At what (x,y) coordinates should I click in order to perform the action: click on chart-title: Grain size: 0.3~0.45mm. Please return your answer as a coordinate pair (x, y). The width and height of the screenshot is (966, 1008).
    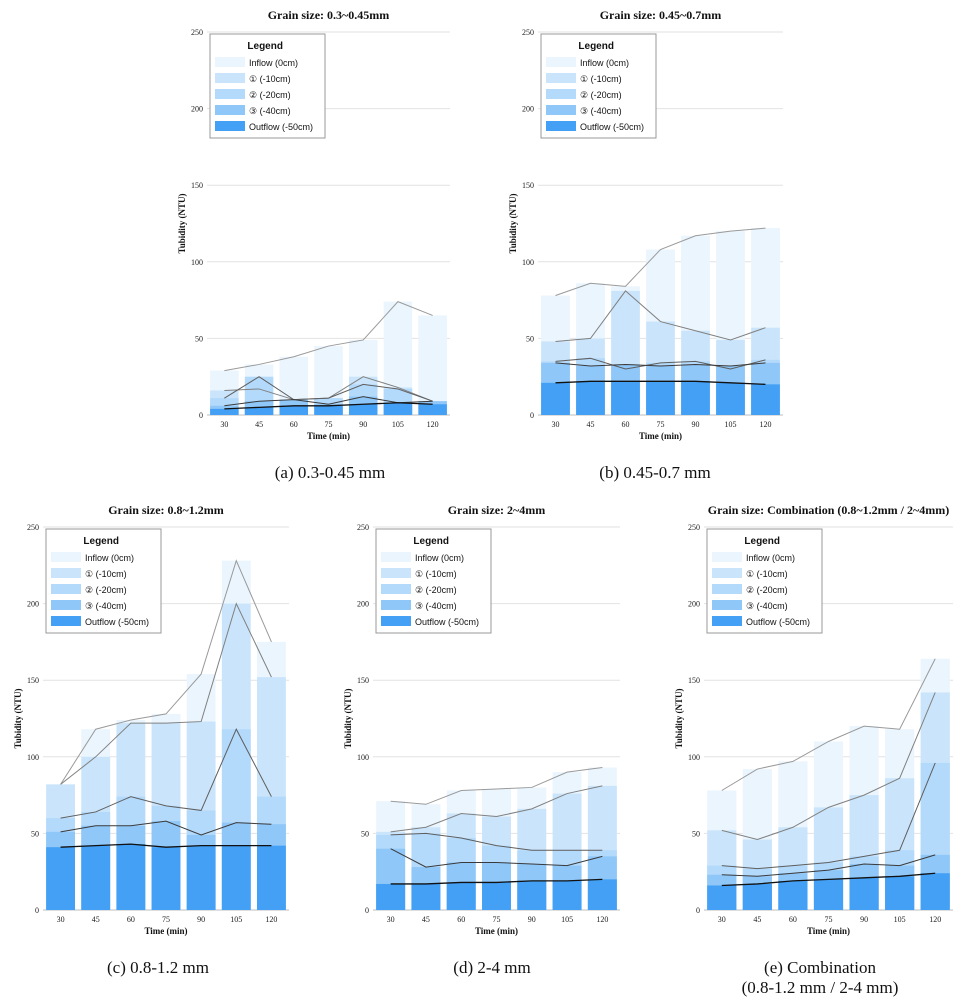
    Looking at the image, I should click on (329, 15).